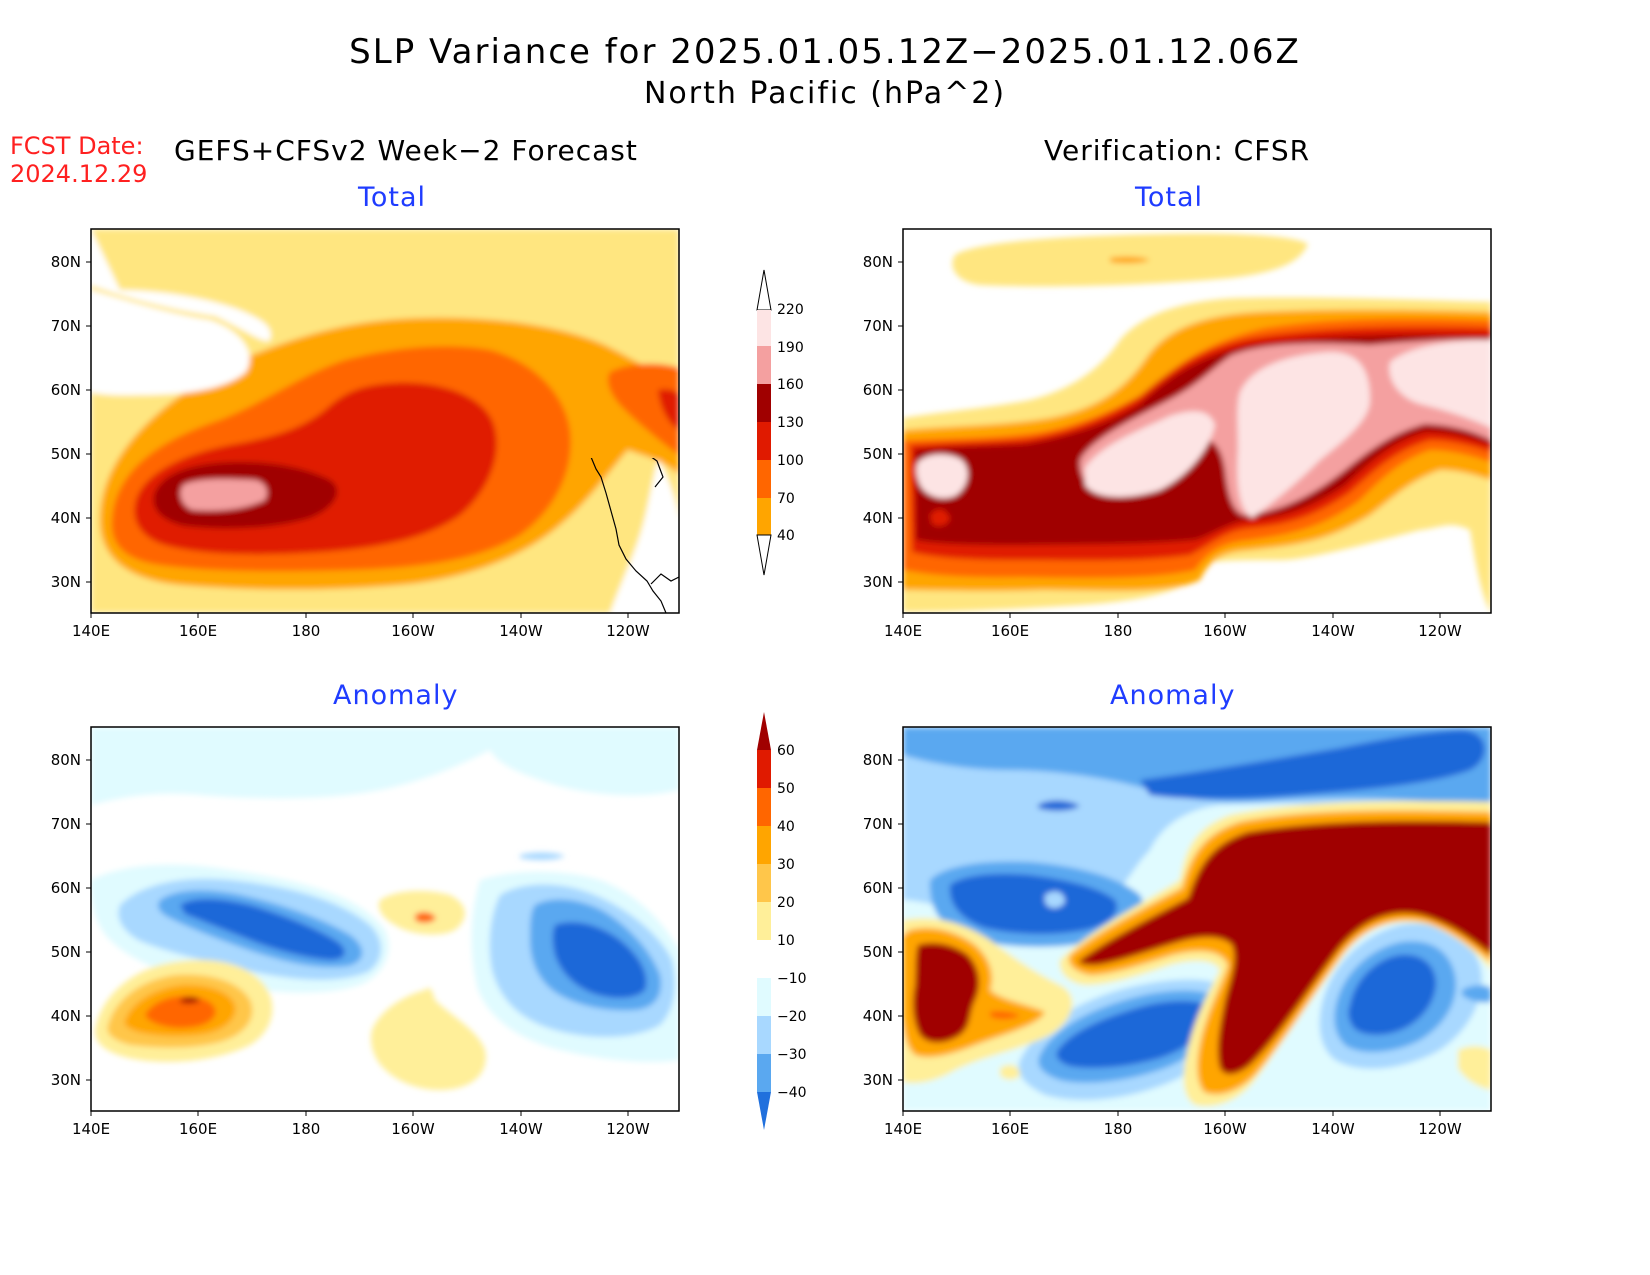 Image resolution: width=1650 pixels, height=1275 pixels. I want to click on colorbar-label: 220, so click(790, 310).